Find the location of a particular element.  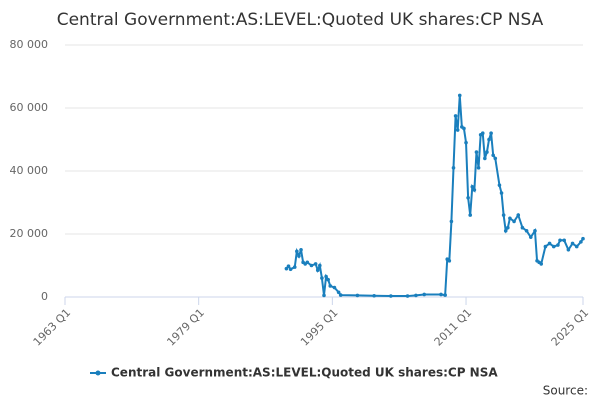

x-tick-label: 1979 Q1 is located at coordinates (185, 327).